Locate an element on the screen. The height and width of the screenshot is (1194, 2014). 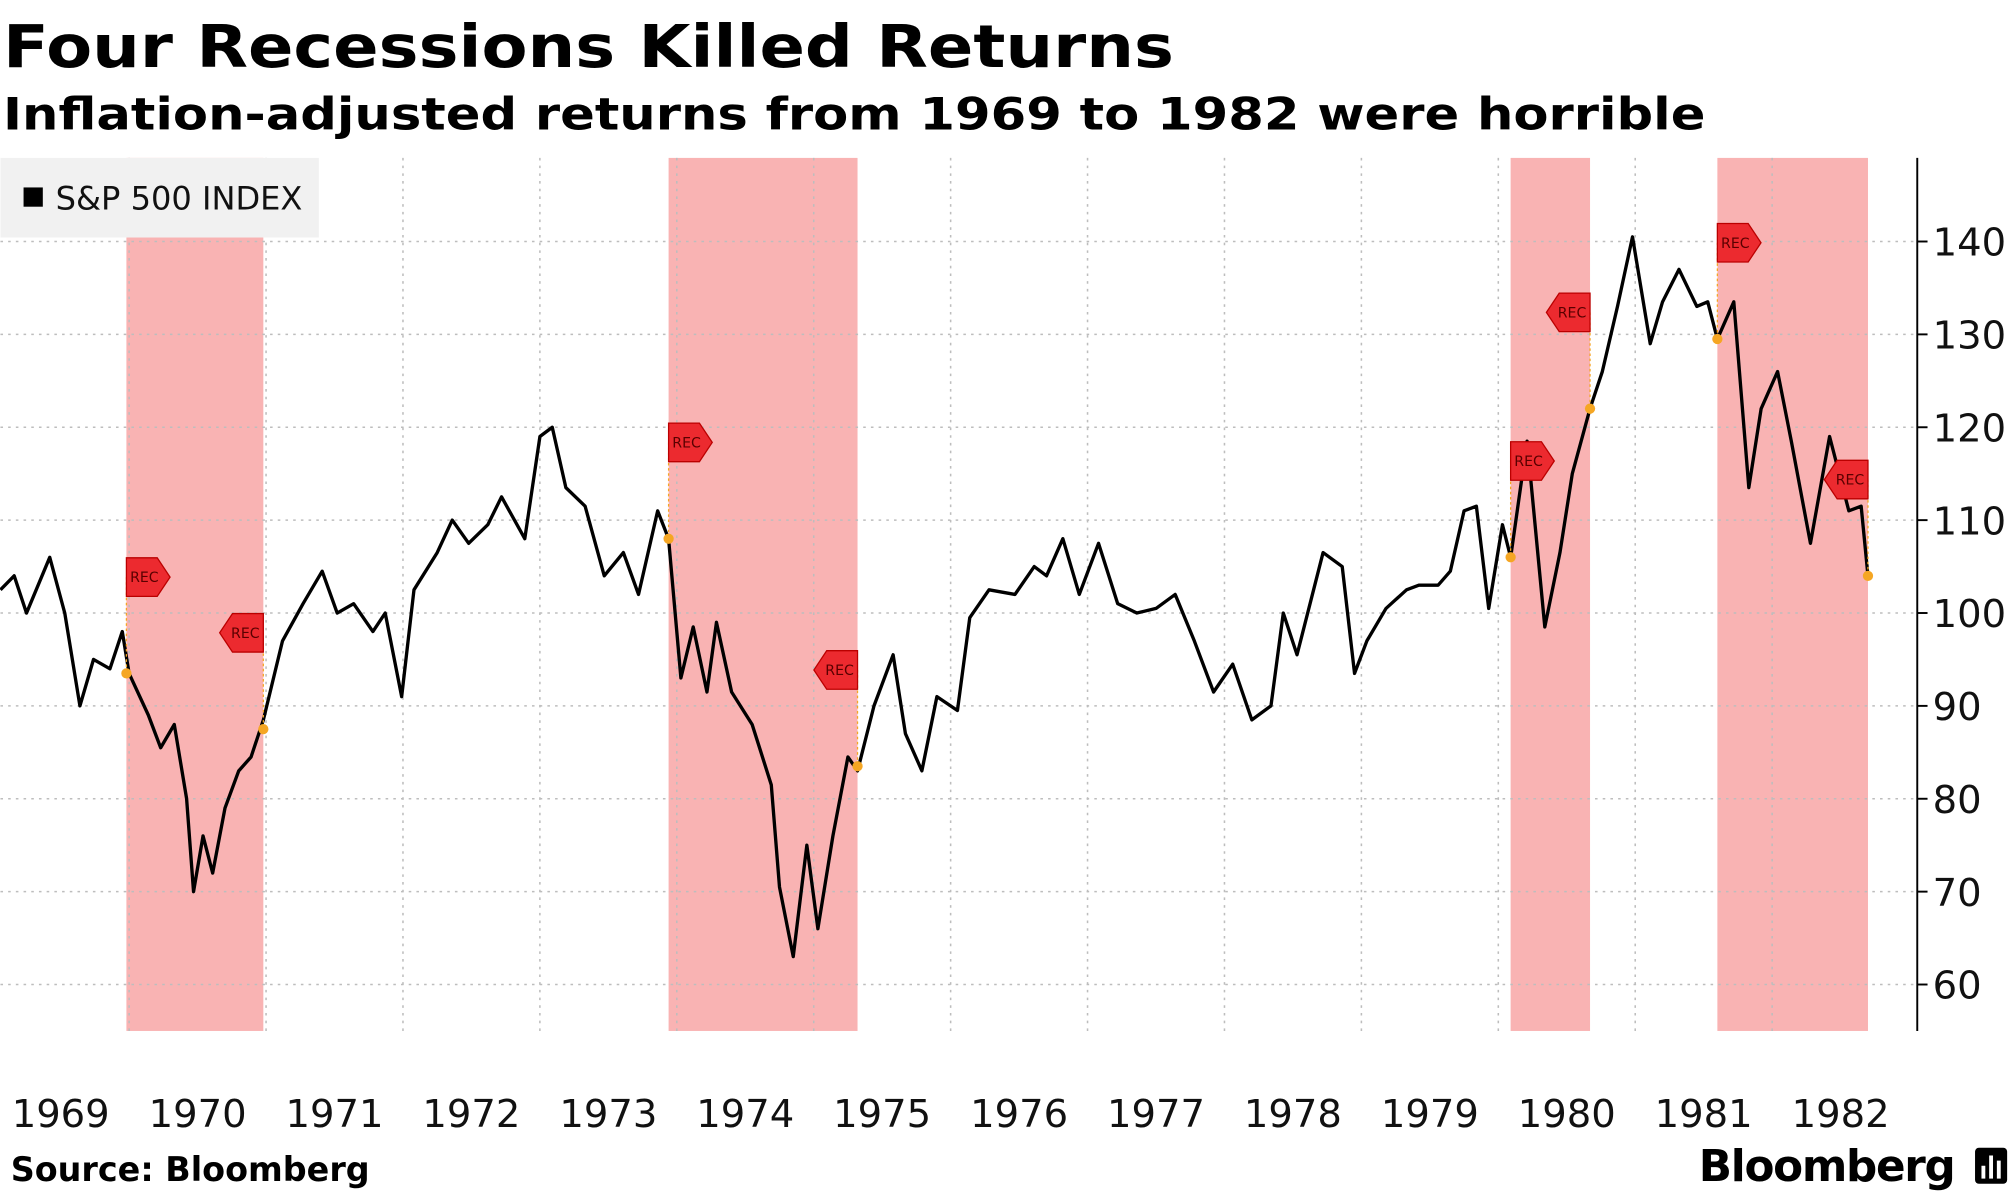
y-tick-label: 80 is located at coordinates (1957, 800).